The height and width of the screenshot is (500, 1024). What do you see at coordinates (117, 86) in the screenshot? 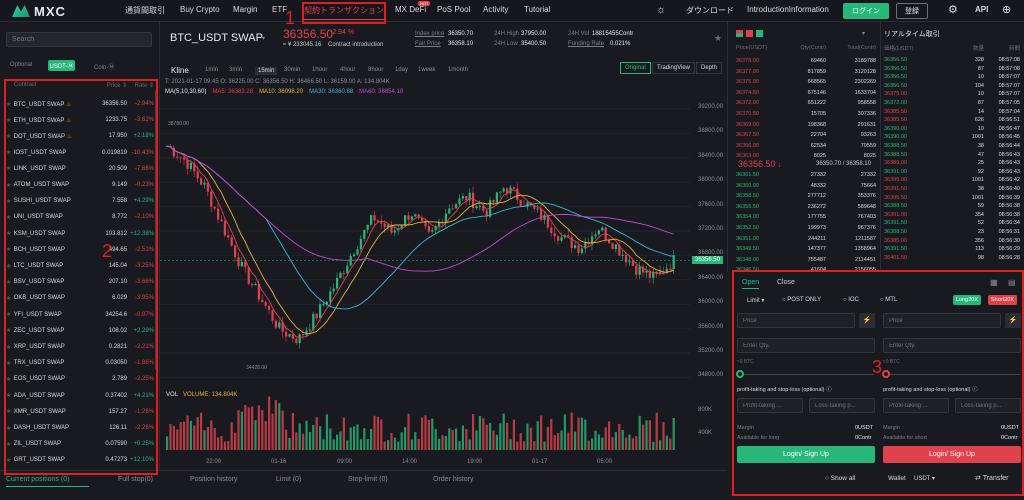
I see `col-price: Price ⇕` at bounding box center [117, 86].